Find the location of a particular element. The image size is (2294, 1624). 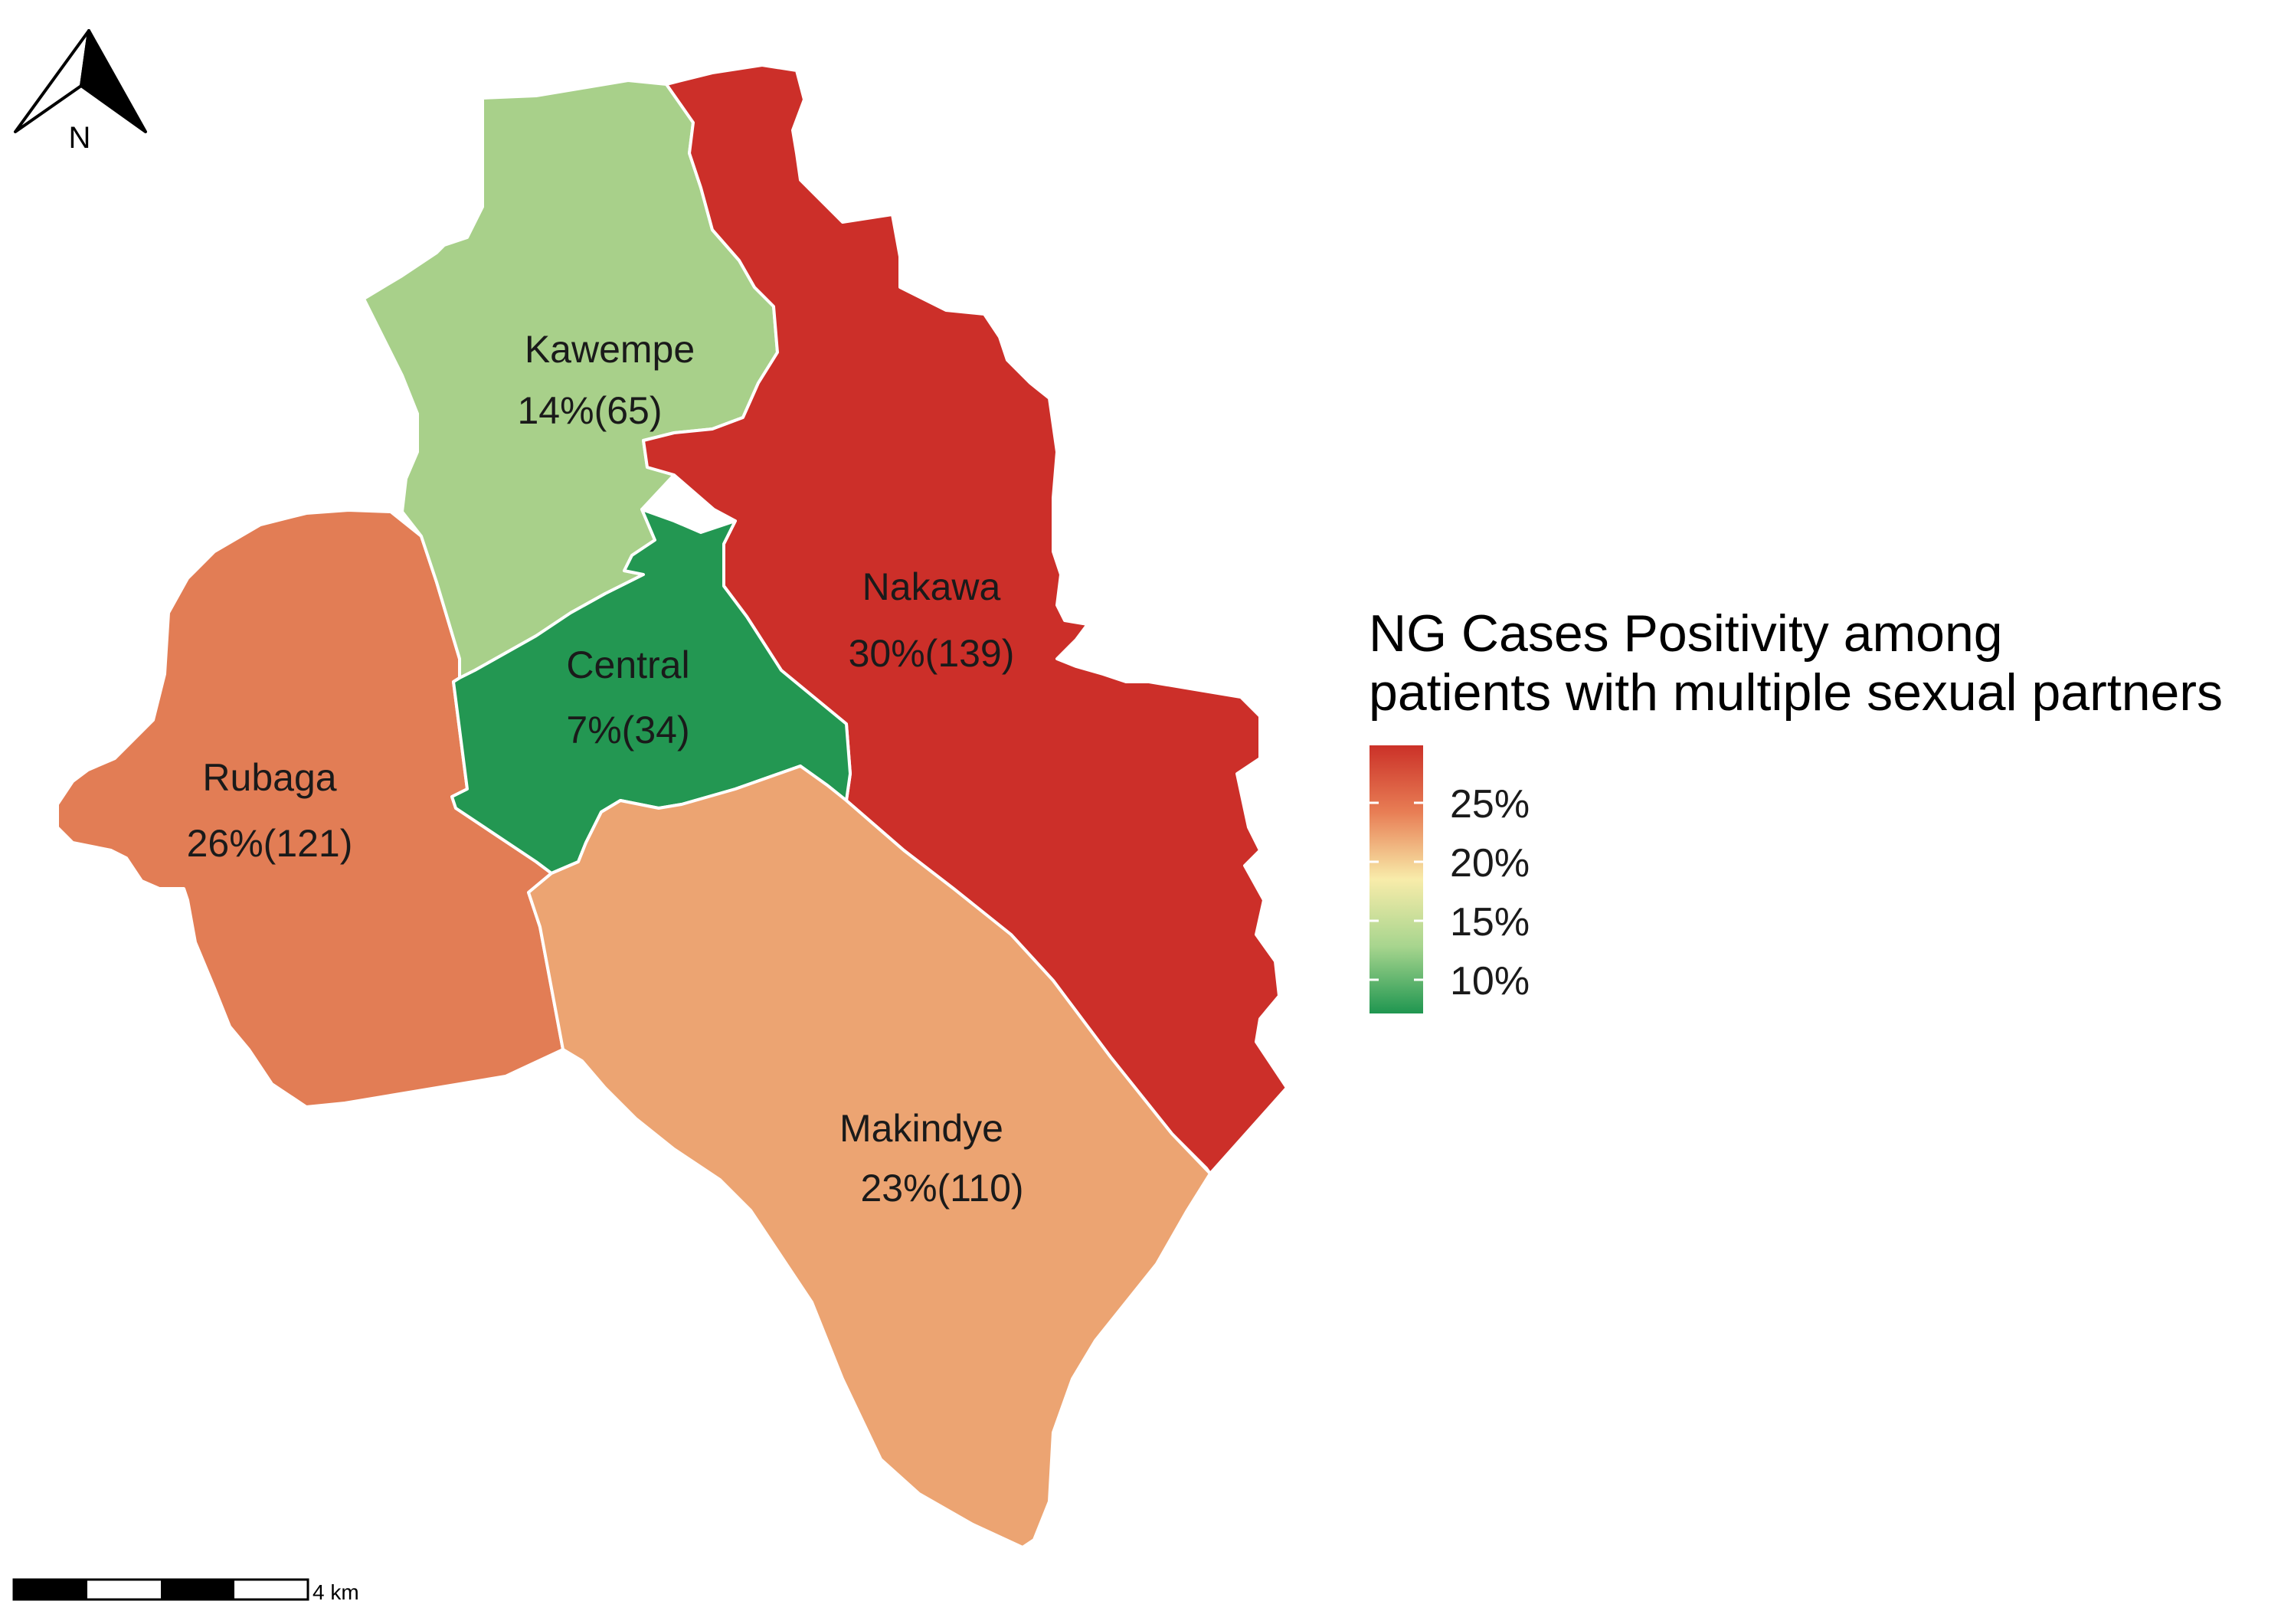

label-central-value: 7%(34) is located at coordinates (627, 730).